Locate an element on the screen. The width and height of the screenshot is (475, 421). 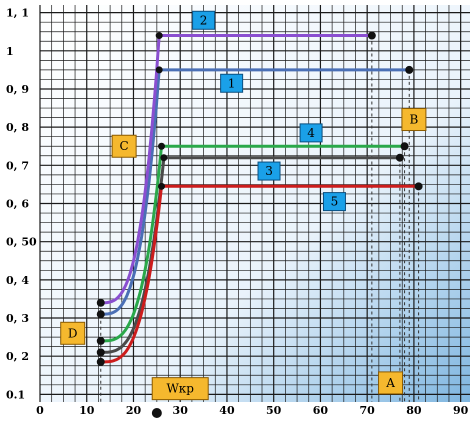
y-tick-label: 0, 2 is located at coordinates (17, 356).